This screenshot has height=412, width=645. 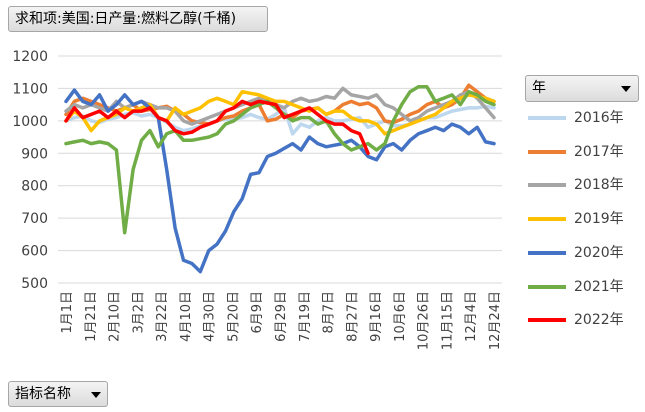 What do you see at coordinates (447, 320) in the screenshot?
I see `x-tick-label: 11月15日` at bounding box center [447, 320].